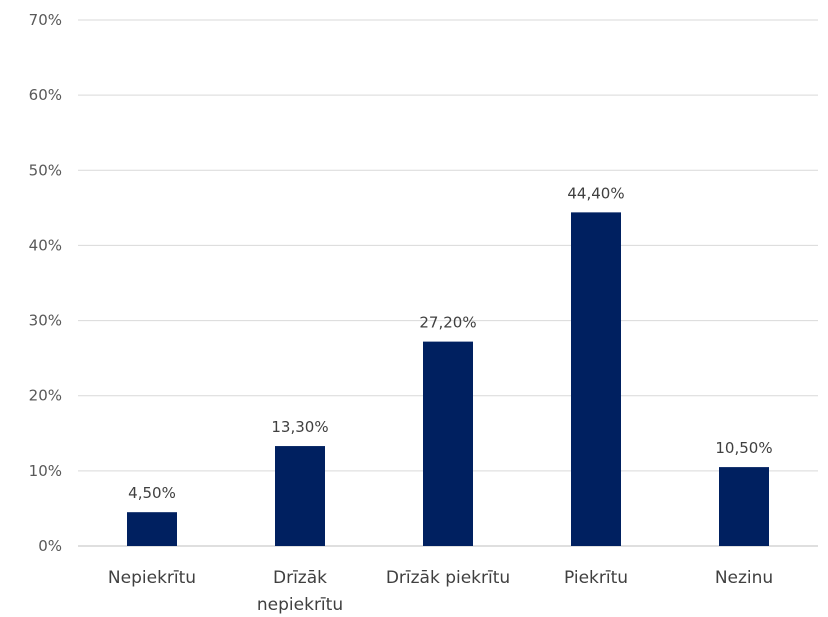 The height and width of the screenshot is (617, 828). I want to click on category-label: Drīzāk piekrītu, so click(448, 578).